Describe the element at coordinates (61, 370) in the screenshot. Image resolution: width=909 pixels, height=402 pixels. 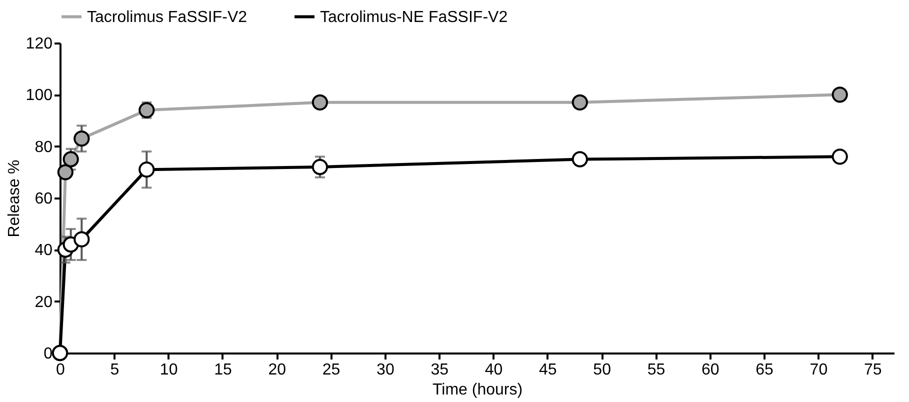
I see `x-tick-label: 0` at that location.